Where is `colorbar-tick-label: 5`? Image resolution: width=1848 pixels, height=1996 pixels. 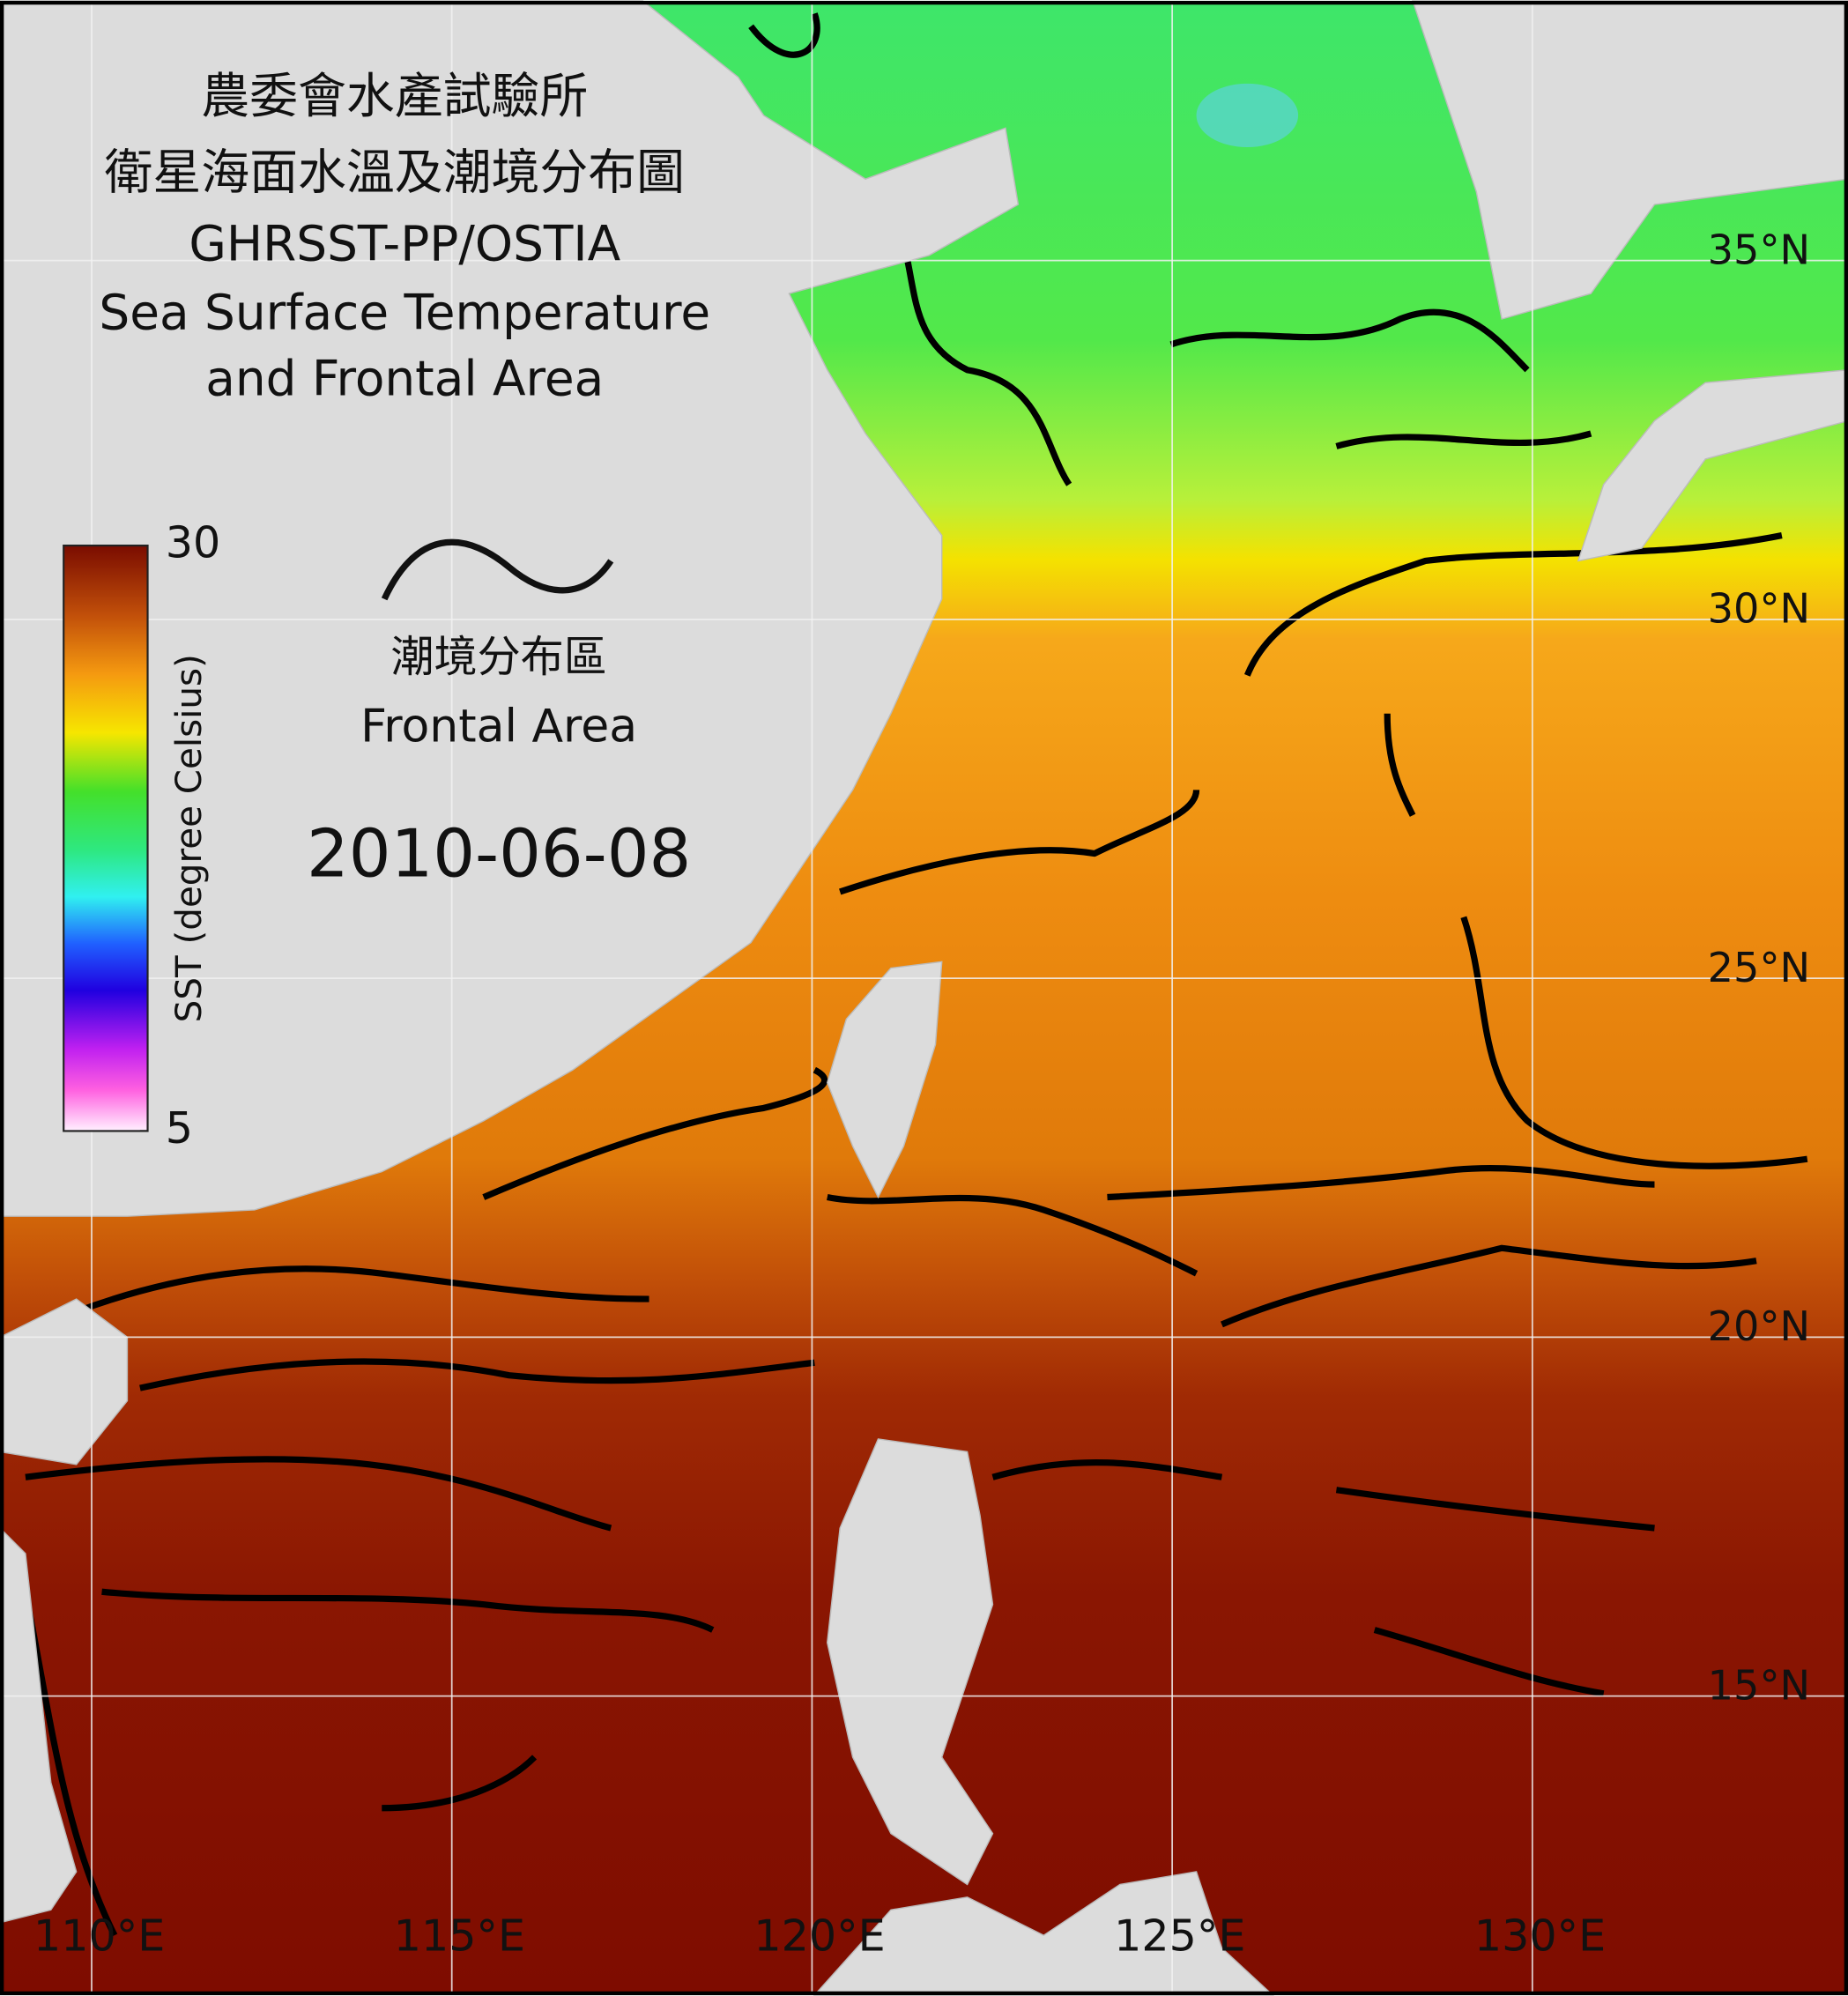 colorbar-tick-label: 5 is located at coordinates (179, 1128).